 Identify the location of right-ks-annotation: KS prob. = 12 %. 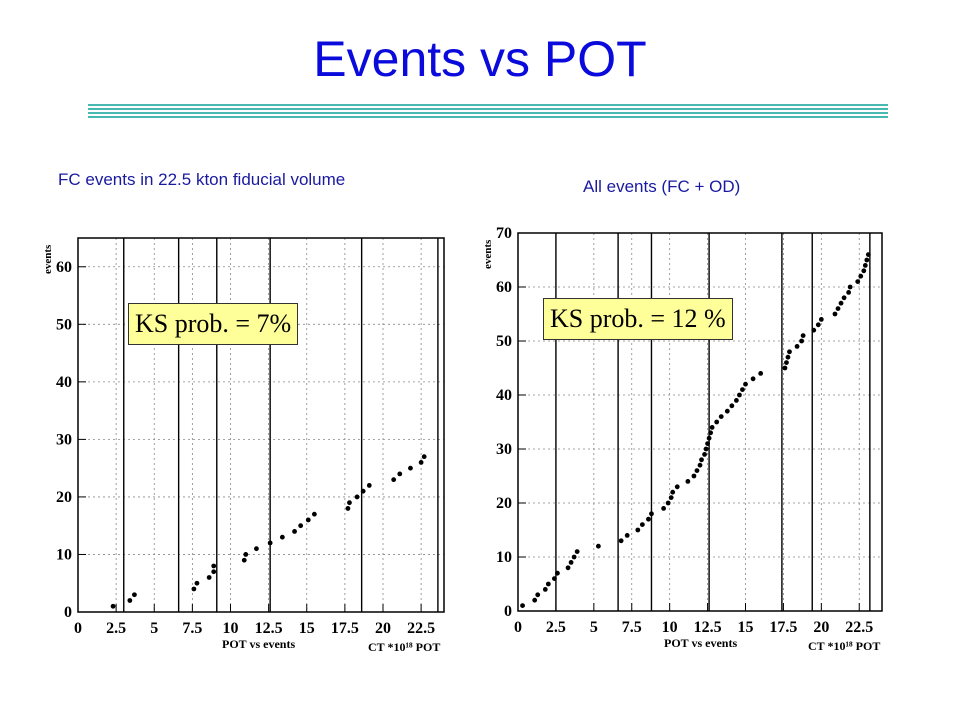
(638, 319).